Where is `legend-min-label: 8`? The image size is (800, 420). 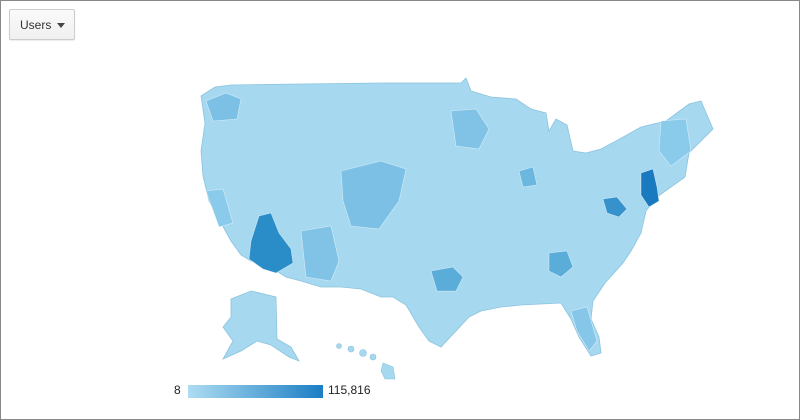 legend-min-label: 8 is located at coordinates (177, 390).